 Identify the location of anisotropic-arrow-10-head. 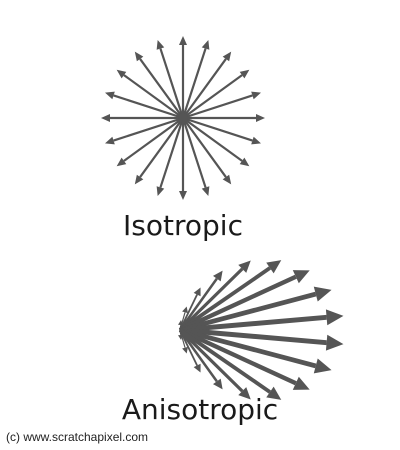
(335, 343).